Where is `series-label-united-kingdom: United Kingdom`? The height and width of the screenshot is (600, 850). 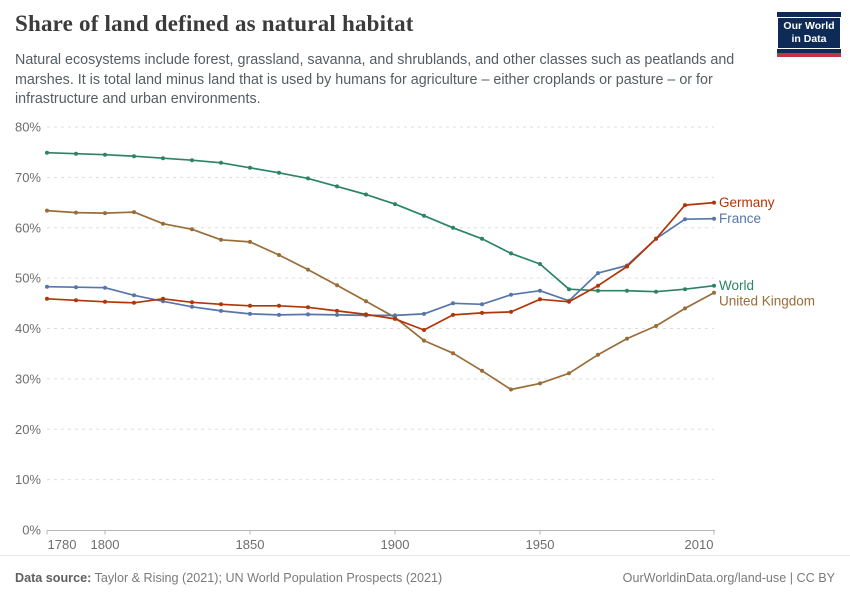
series-label-united-kingdom: United Kingdom is located at coordinates (767, 301).